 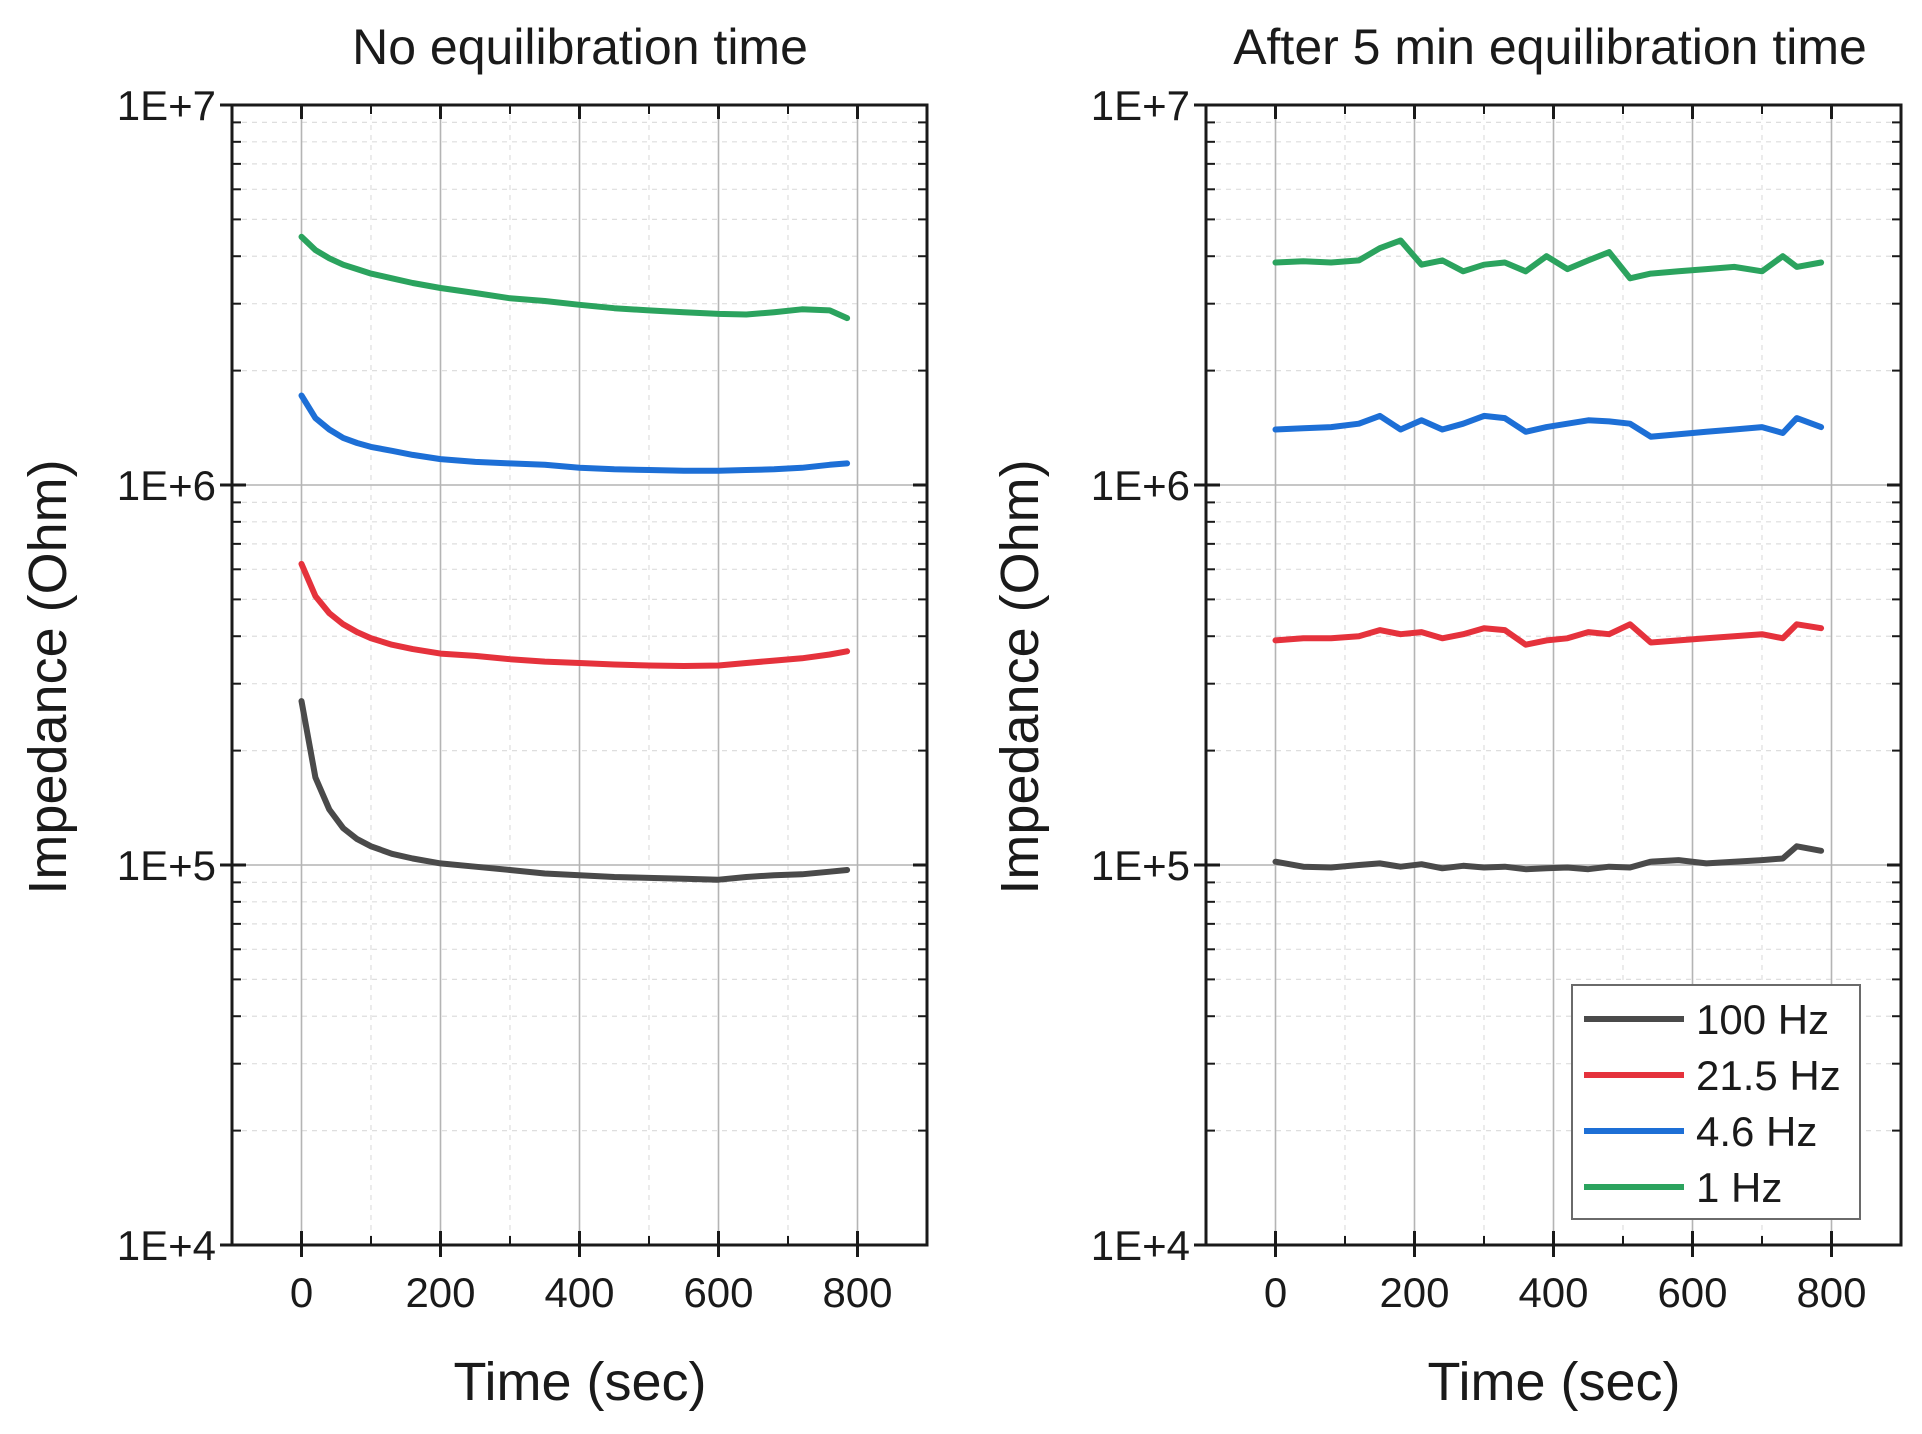 What do you see at coordinates (1550, 47) in the screenshot?
I see `panel-title: After 5 min equilibration time` at bounding box center [1550, 47].